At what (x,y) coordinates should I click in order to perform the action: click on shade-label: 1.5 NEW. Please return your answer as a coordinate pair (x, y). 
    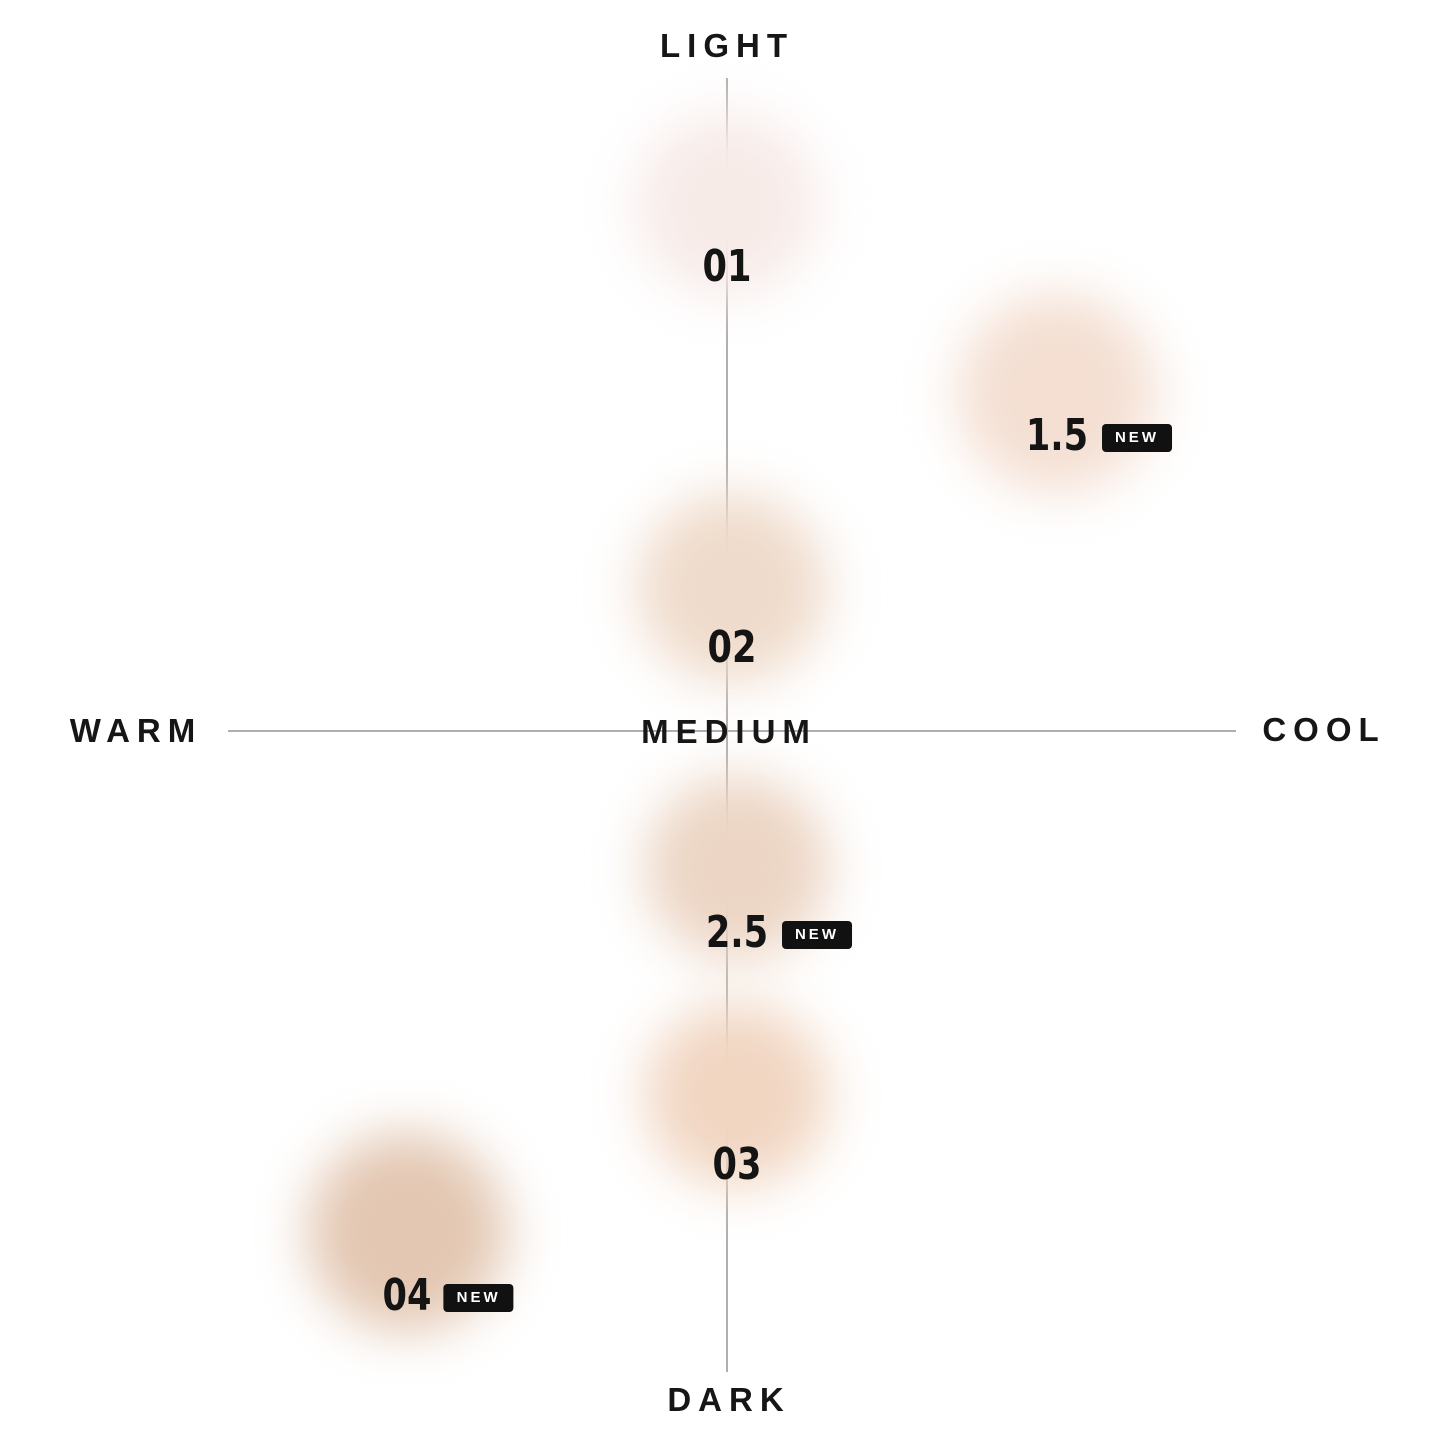
    Looking at the image, I should click on (1095, 435).